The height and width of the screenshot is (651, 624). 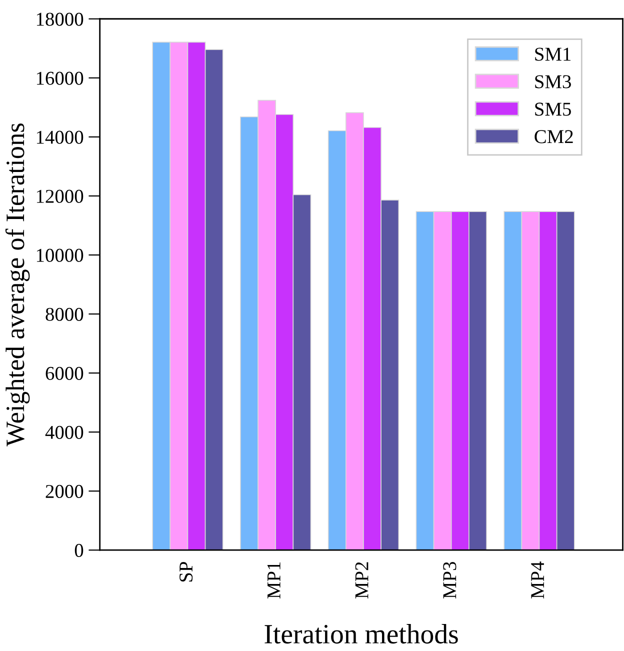 What do you see at coordinates (60, 78) in the screenshot?
I see `y-tick-label: 16000` at bounding box center [60, 78].